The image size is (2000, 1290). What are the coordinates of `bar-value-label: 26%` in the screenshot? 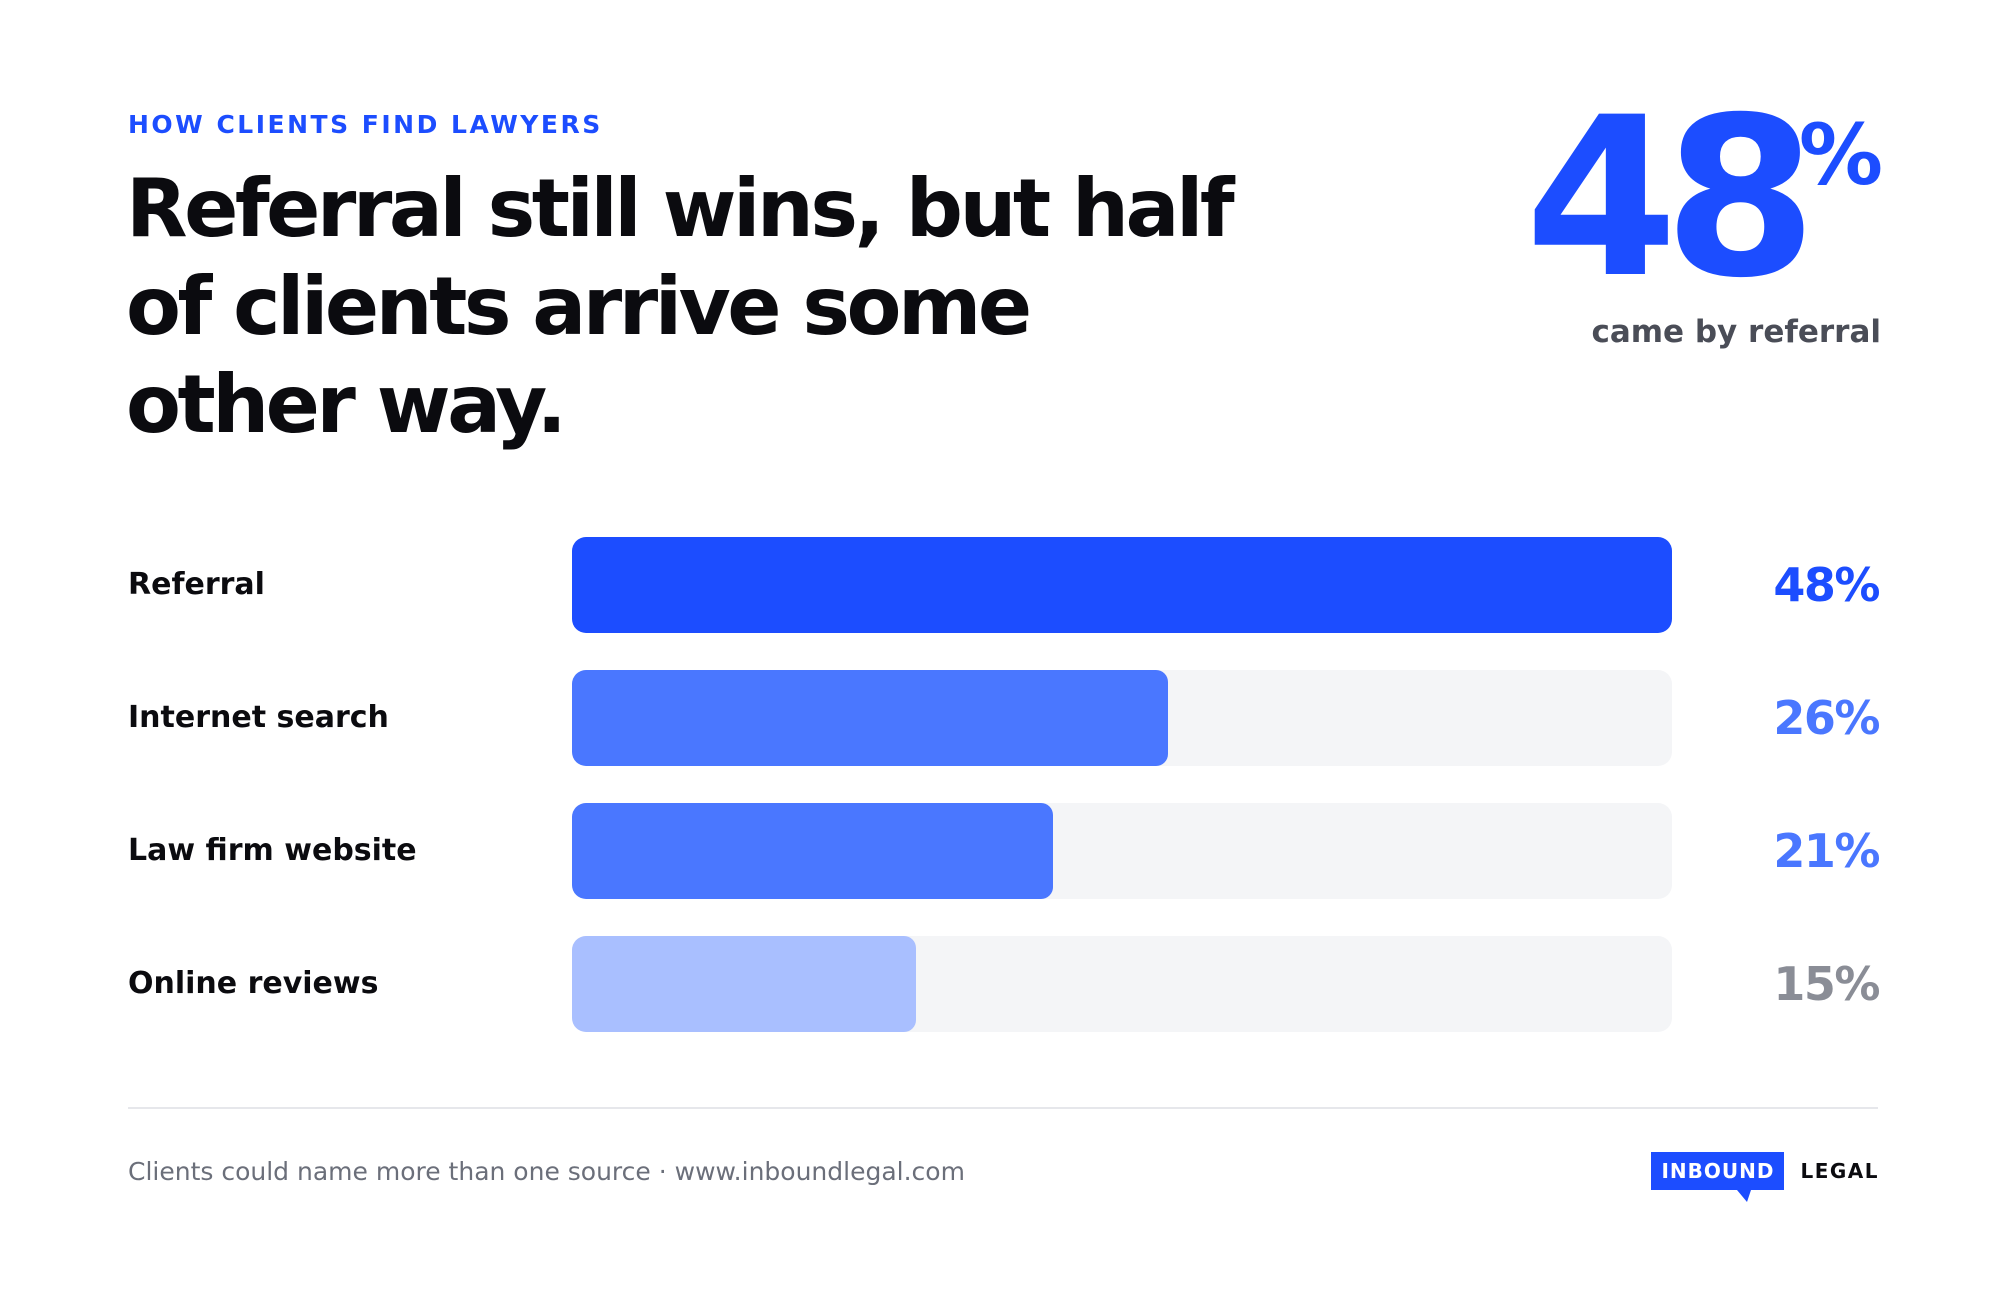 It's located at (1826, 718).